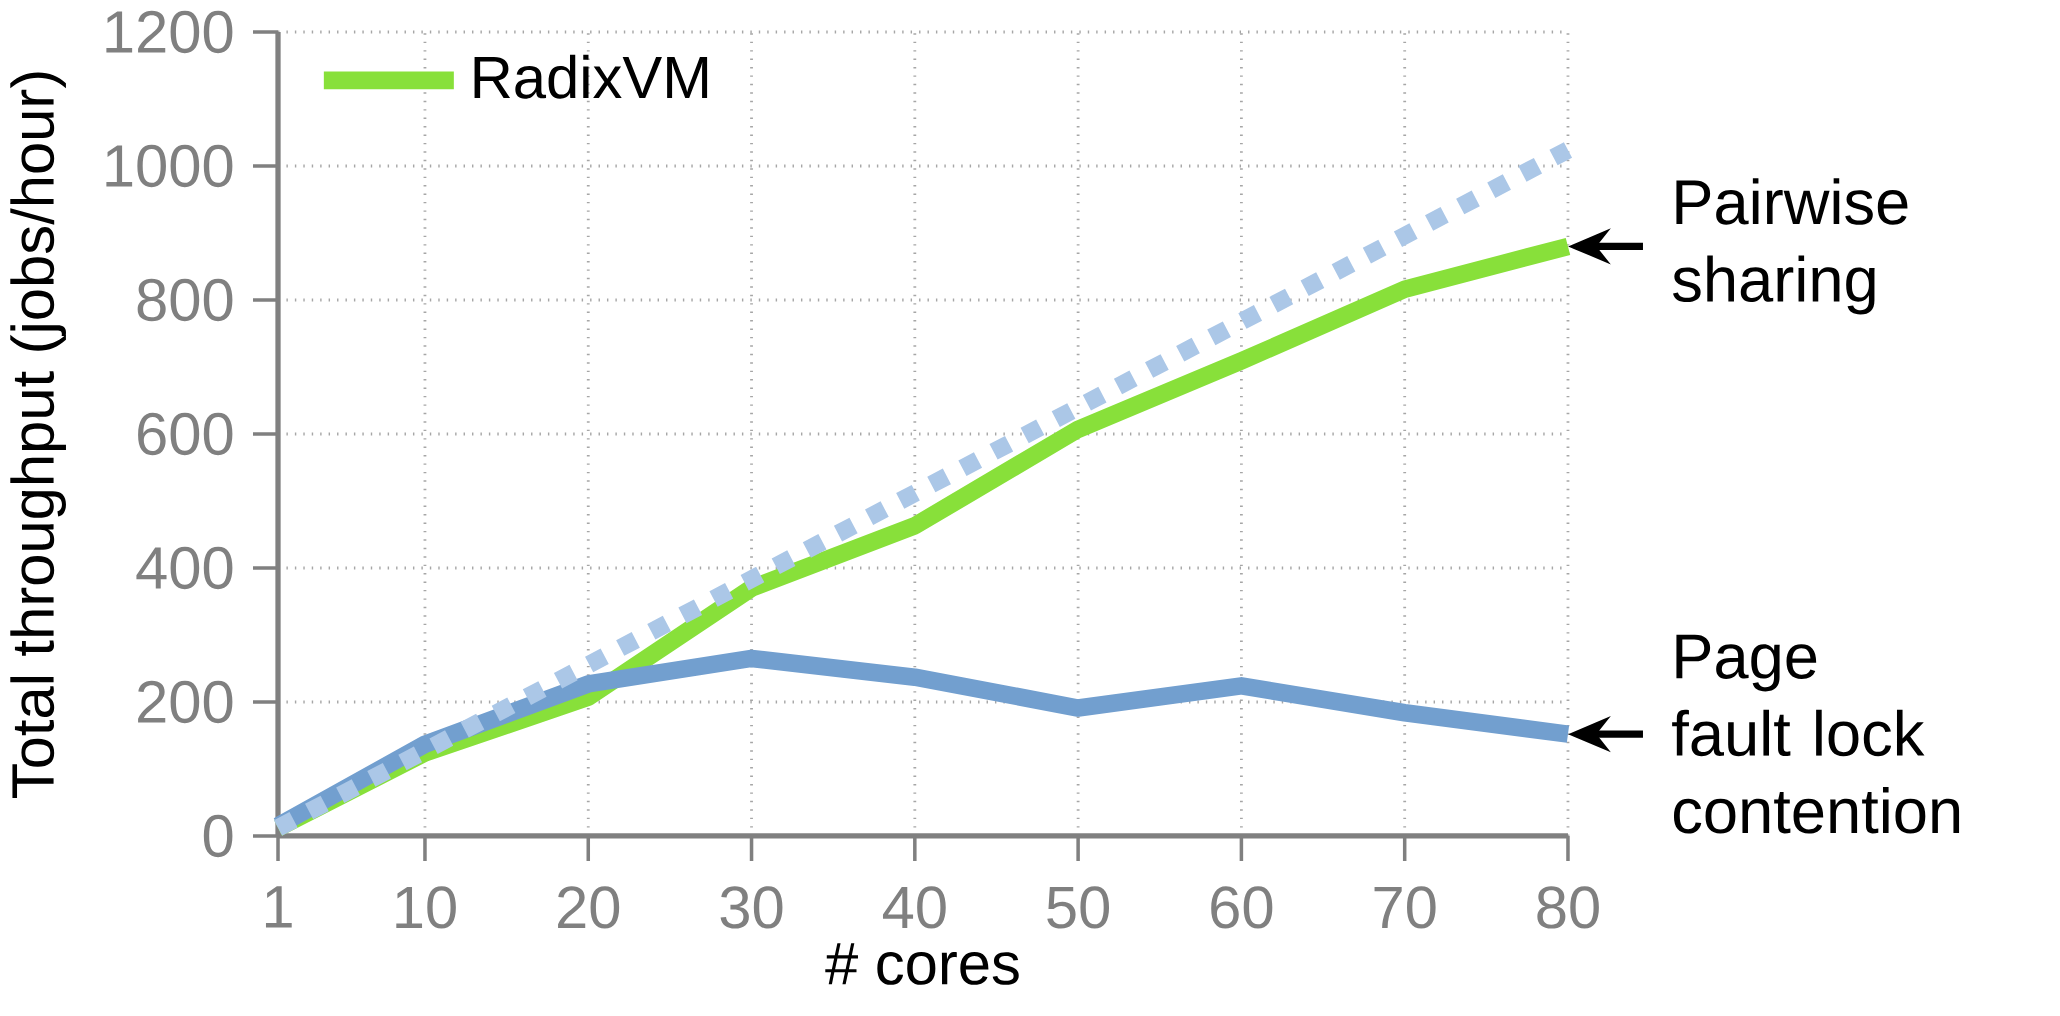 Image resolution: width=2060 pixels, height=1016 pixels. Describe the element at coordinates (1405, 907) in the screenshot. I see `x-tick-label: 70` at that location.